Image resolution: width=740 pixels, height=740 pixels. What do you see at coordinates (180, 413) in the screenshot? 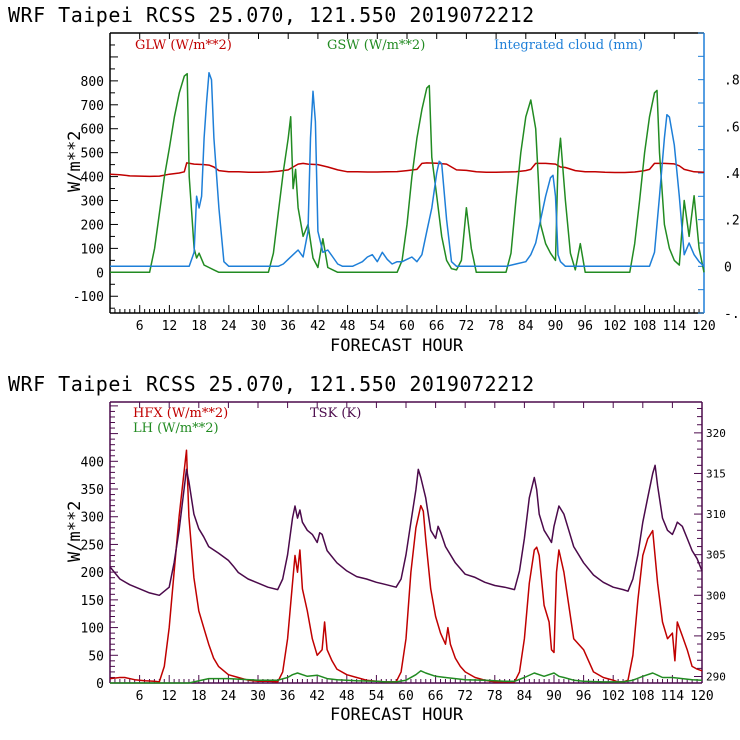
I see `legend-hfx: HFX (W/m**2)` at bounding box center [180, 413].